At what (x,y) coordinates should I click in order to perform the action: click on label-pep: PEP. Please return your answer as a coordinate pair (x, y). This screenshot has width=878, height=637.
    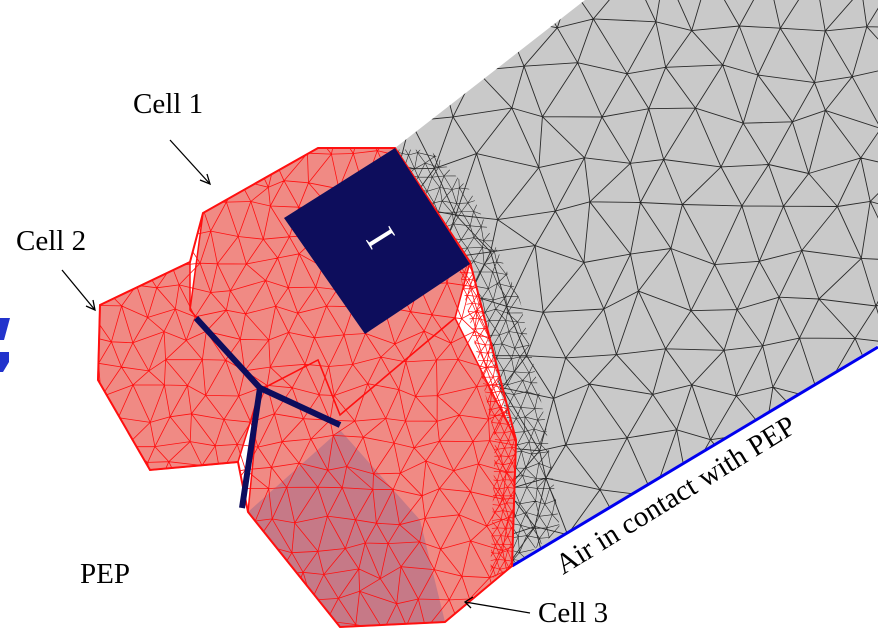
    Looking at the image, I should click on (105, 574).